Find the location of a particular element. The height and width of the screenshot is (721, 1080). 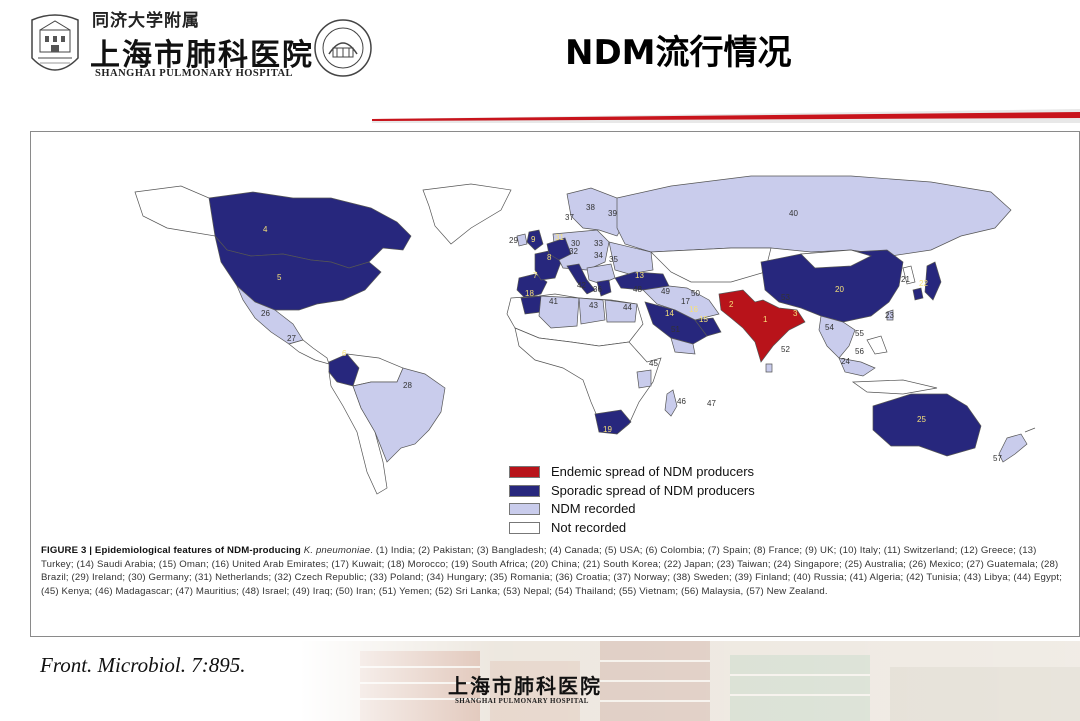

map-label-27: 27 is located at coordinates (291, 338).